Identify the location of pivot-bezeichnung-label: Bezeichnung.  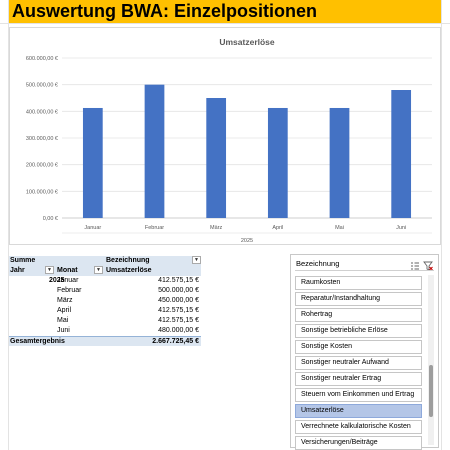
(128, 260).